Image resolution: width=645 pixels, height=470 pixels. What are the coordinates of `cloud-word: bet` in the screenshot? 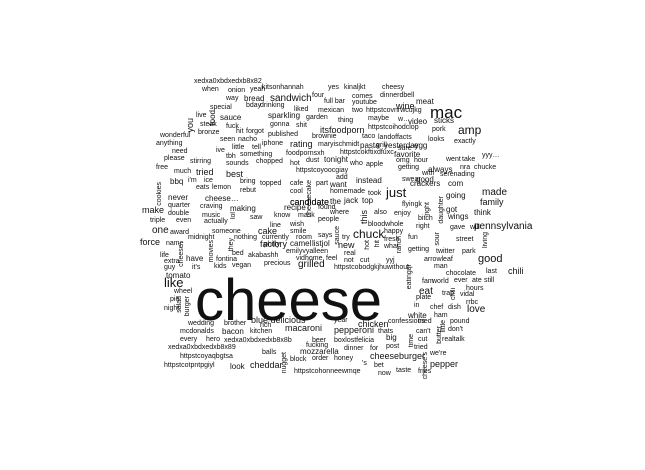 It's located at (379, 365).